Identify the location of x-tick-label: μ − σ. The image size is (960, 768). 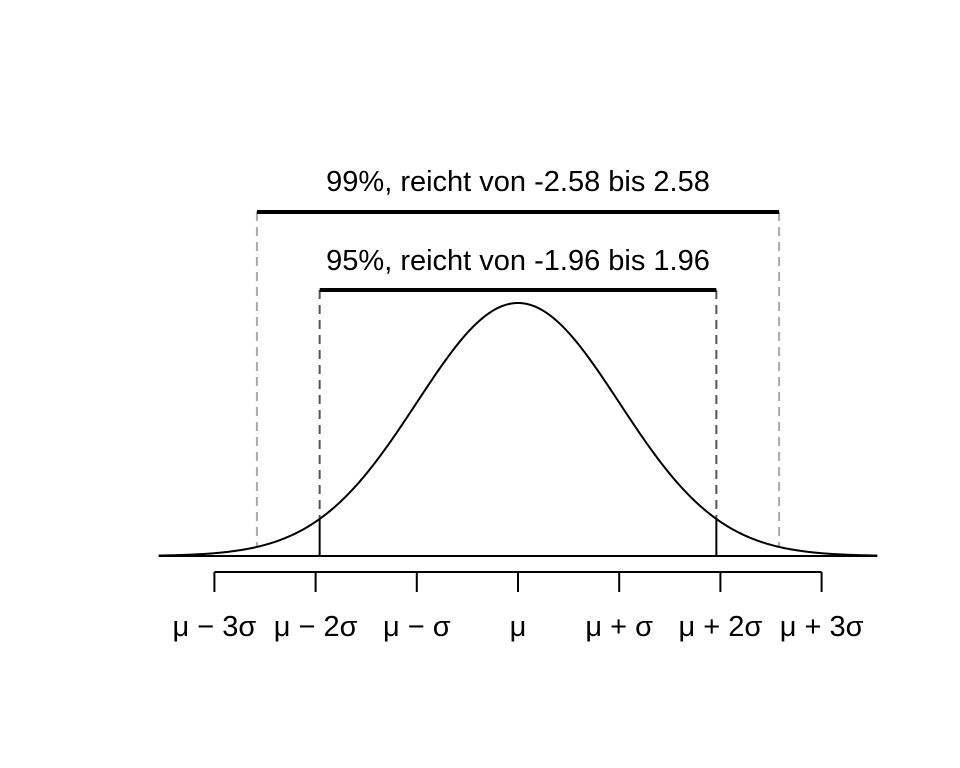
(417, 627).